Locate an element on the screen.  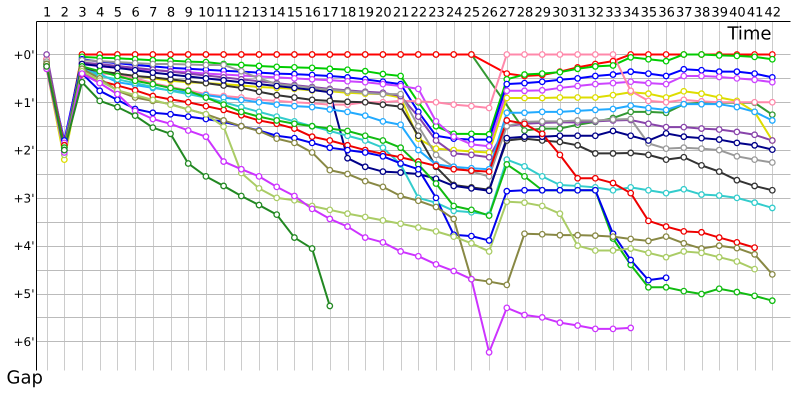
x-tick-label: 9 is located at coordinates (188, 13).